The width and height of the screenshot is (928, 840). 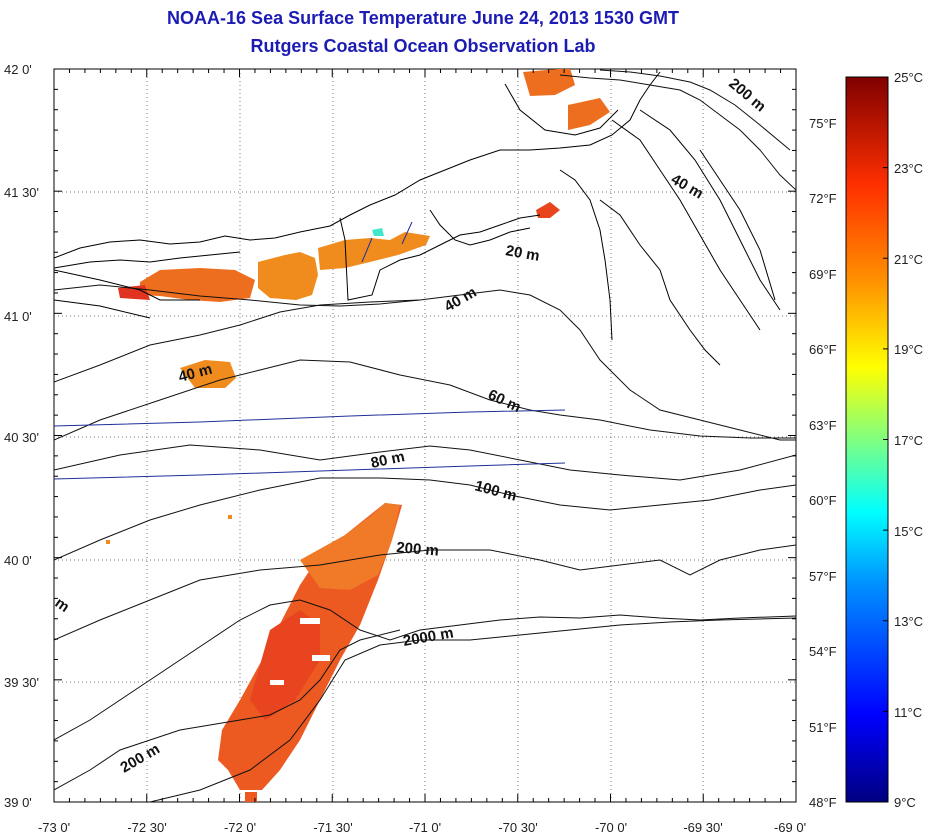 What do you see at coordinates (823, 349) in the screenshot?
I see `f-label: 66°F` at bounding box center [823, 349].